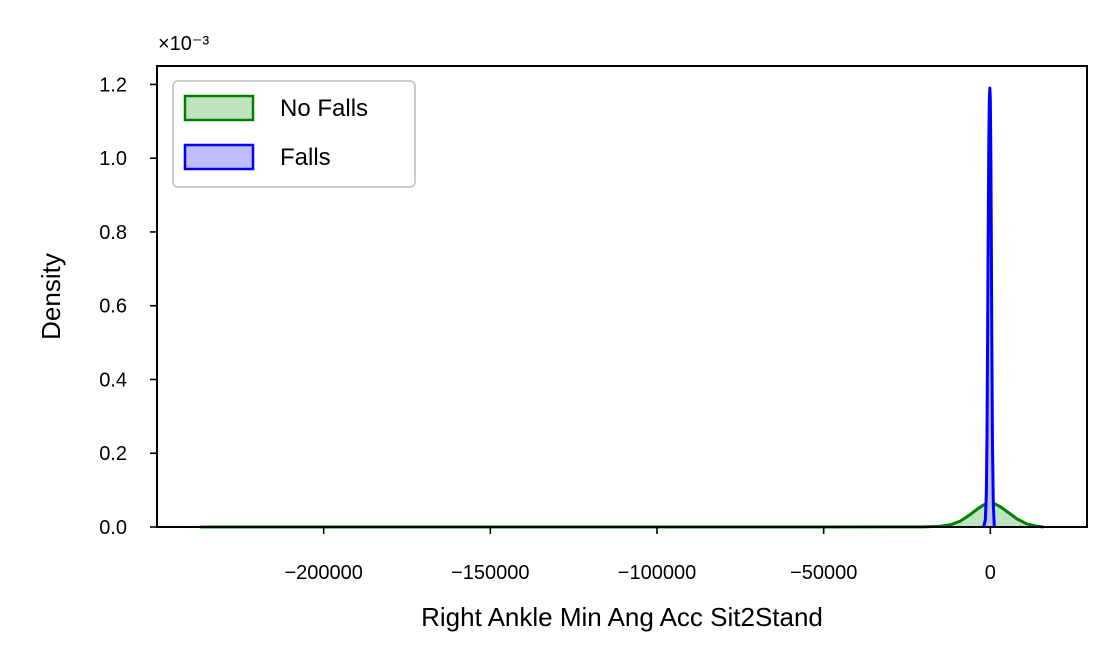 The image size is (1116, 666). Describe the element at coordinates (323, 573) in the screenshot. I see `x-tick-label: −200000` at that location.